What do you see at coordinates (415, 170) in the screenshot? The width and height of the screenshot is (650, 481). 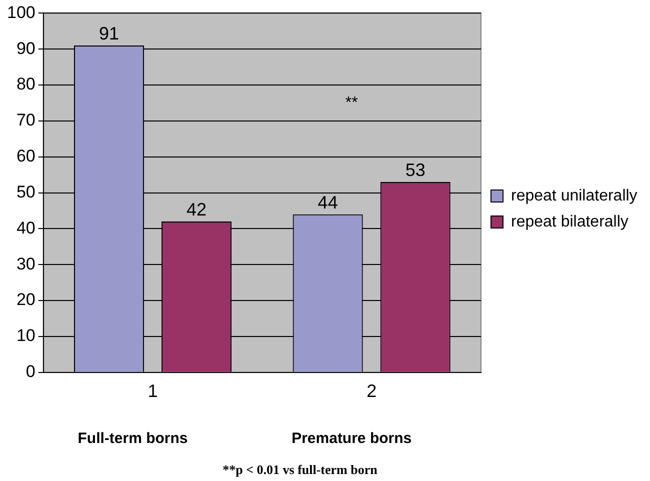 I see `data-label: 53` at bounding box center [415, 170].